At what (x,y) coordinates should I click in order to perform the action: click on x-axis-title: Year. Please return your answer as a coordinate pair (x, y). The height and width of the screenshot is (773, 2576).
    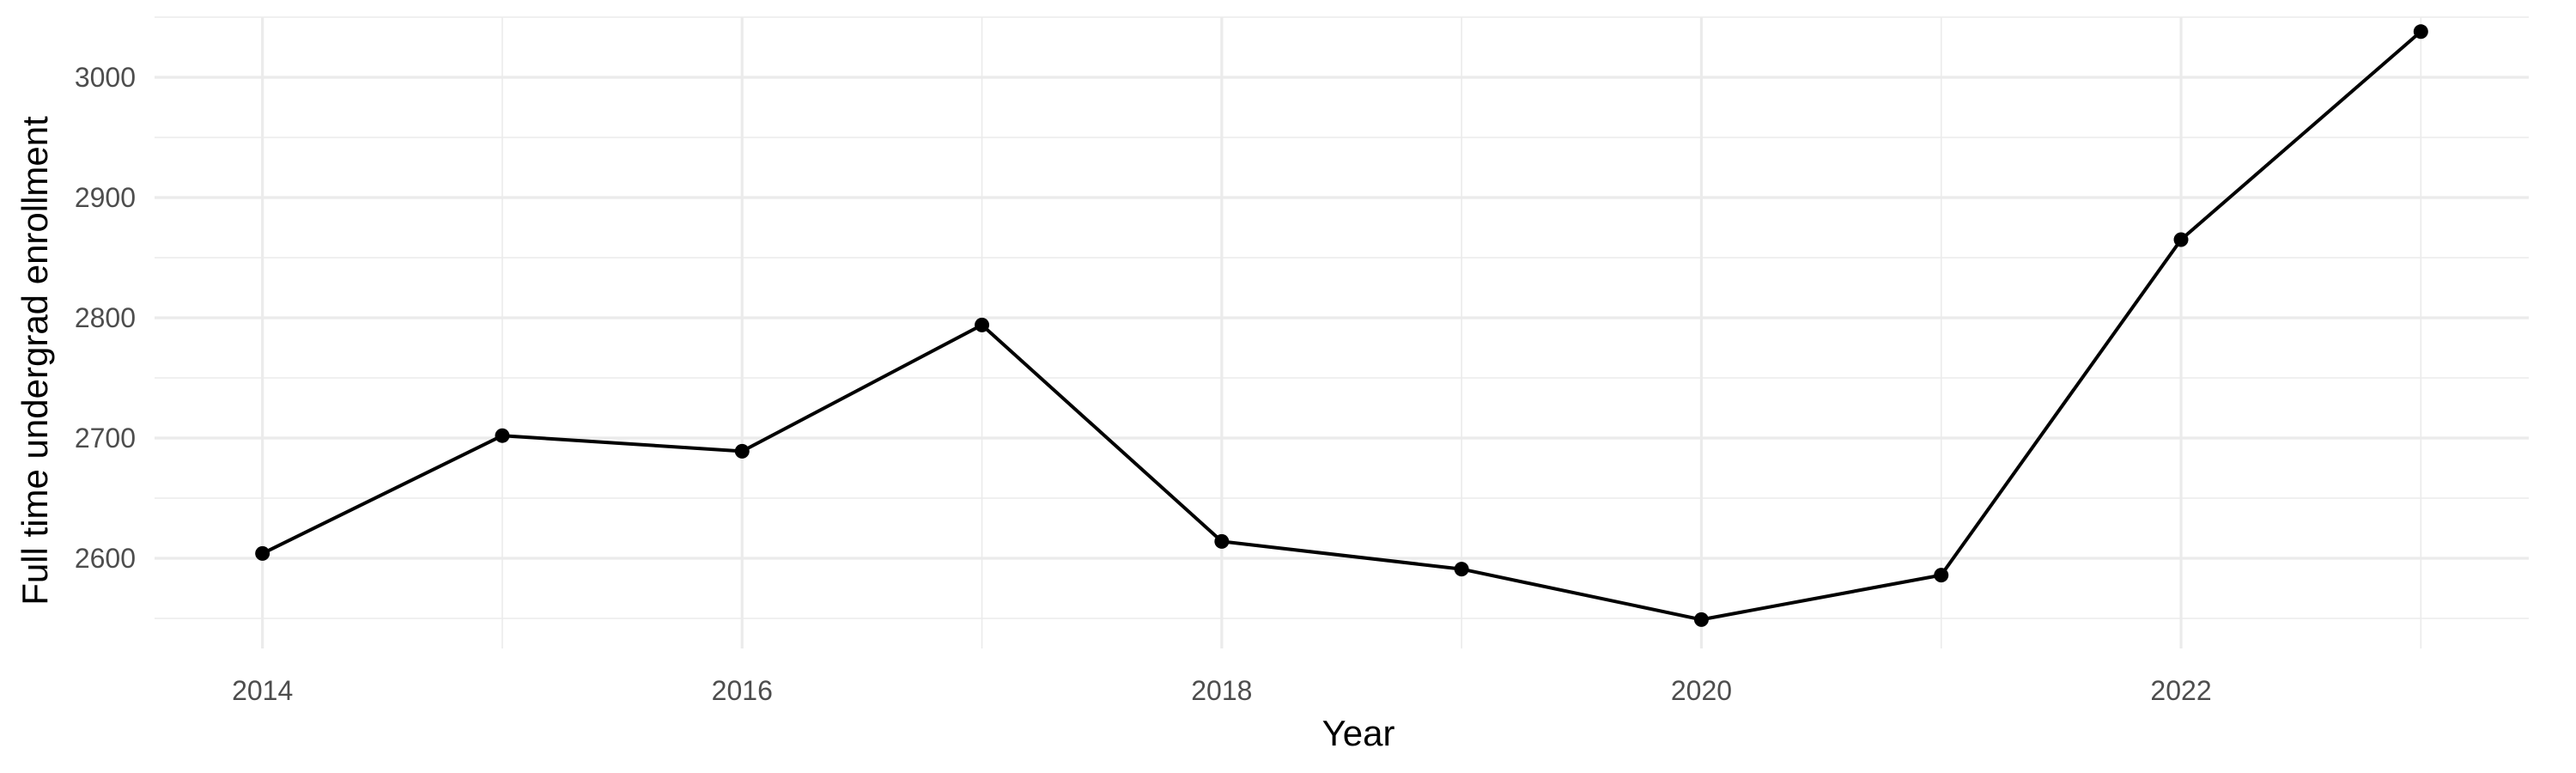
    Looking at the image, I should click on (1358, 733).